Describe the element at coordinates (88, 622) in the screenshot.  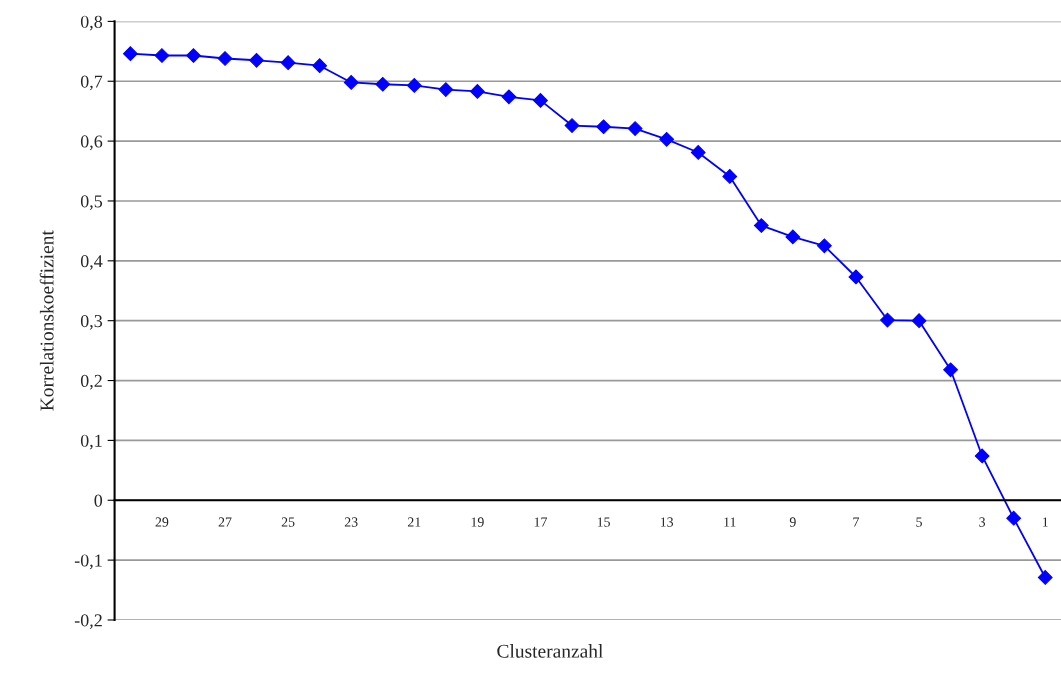
I see `y-tick-label: -0,2` at that location.